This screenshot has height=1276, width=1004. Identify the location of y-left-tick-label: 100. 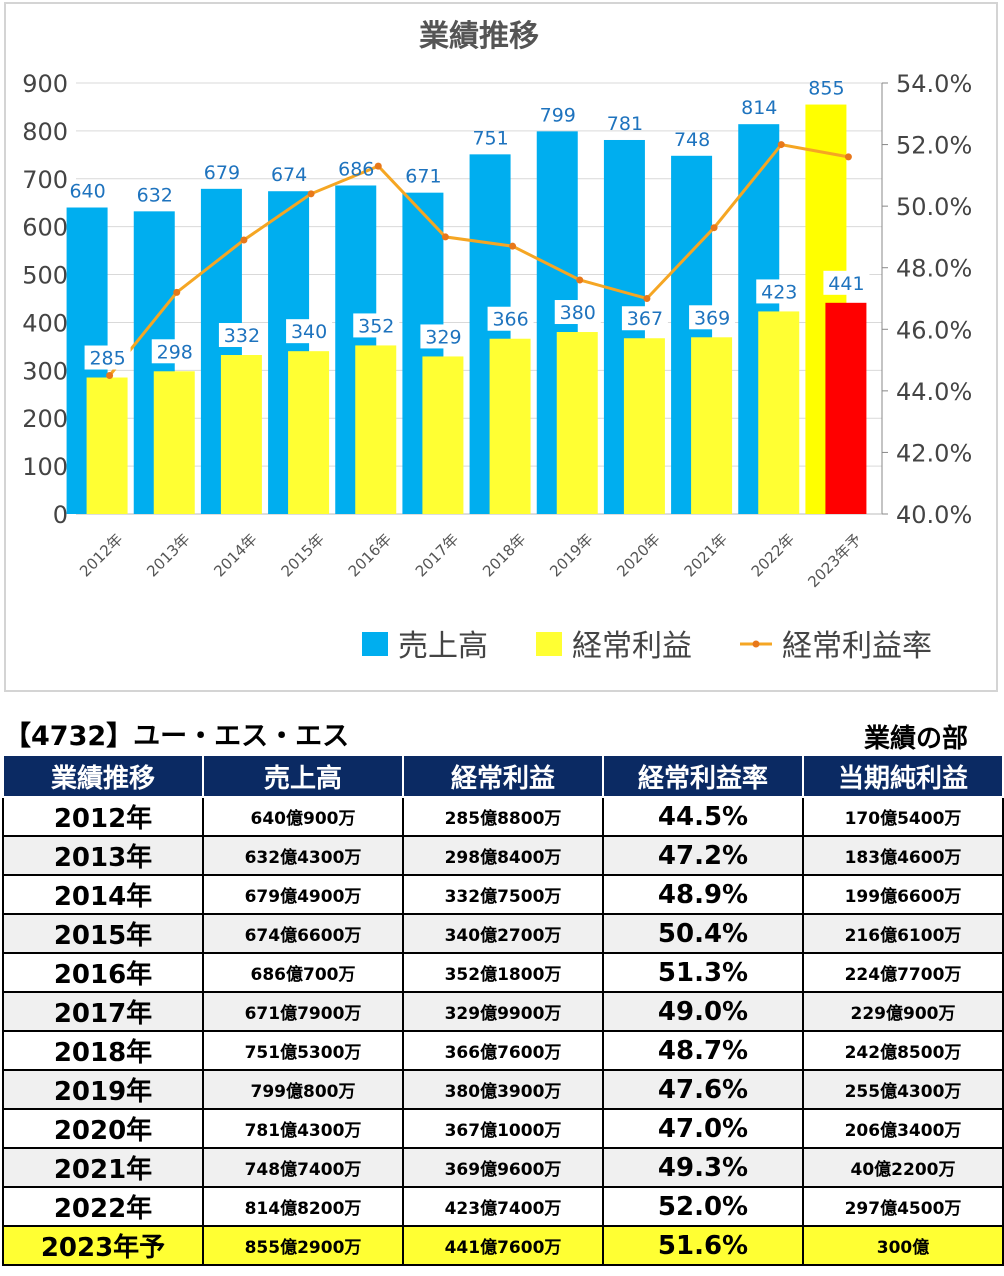
(45, 467).